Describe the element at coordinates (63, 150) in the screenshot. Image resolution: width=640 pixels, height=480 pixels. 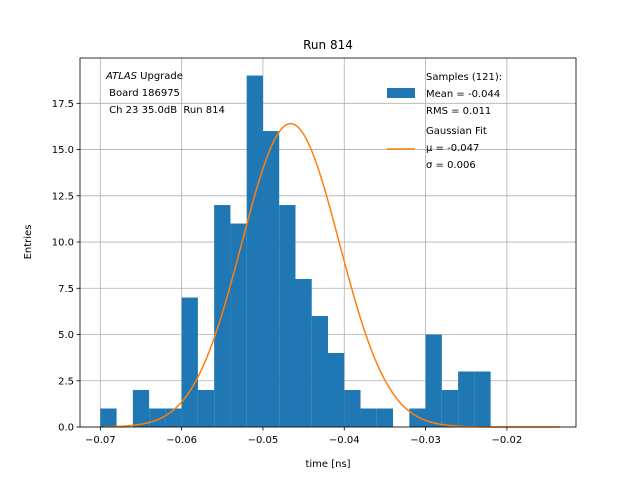
I see `y-tick-label: 15.0` at that location.